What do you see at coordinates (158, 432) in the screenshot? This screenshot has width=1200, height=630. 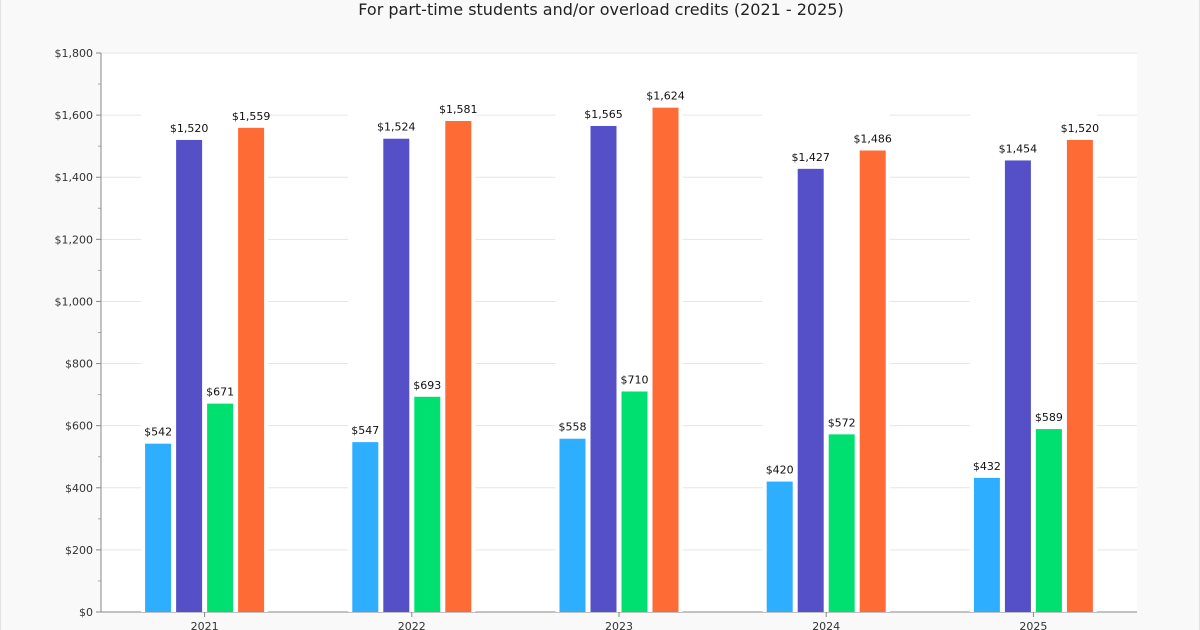 I see `bar-value-label: $542` at bounding box center [158, 432].